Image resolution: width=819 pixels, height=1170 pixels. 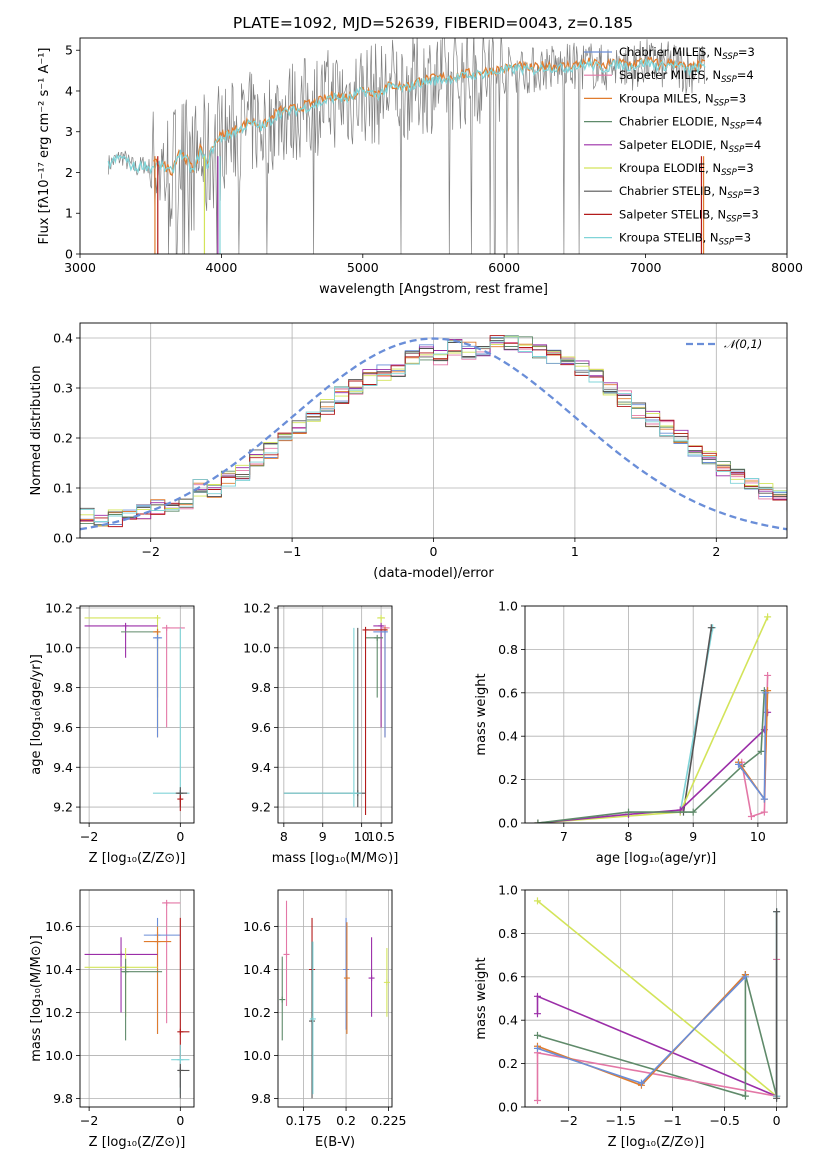 What do you see at coordinates (658, 98) in the screenshot?
I see `legend-name: Kroupa MILES` at bounding box center [658, 98].